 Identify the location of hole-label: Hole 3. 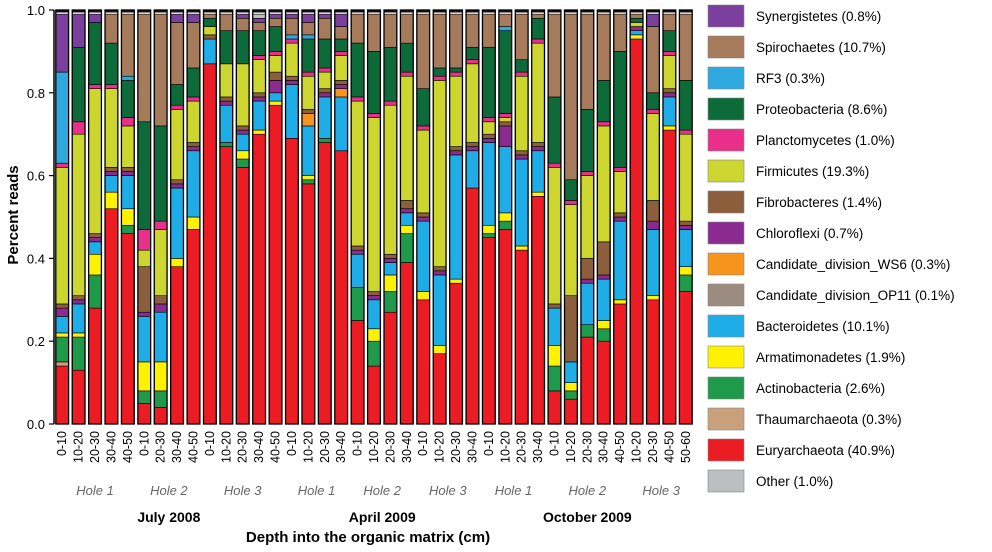
(243, 490).